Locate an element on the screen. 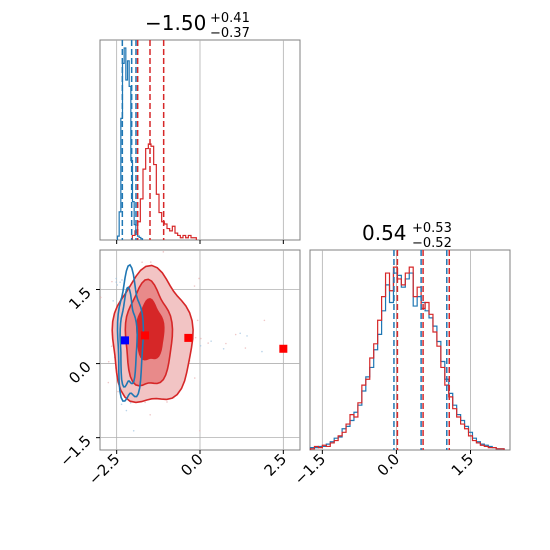 This screenshot has width=550, height=550. hist-x-quantiles is located at coordinates (143, 140).